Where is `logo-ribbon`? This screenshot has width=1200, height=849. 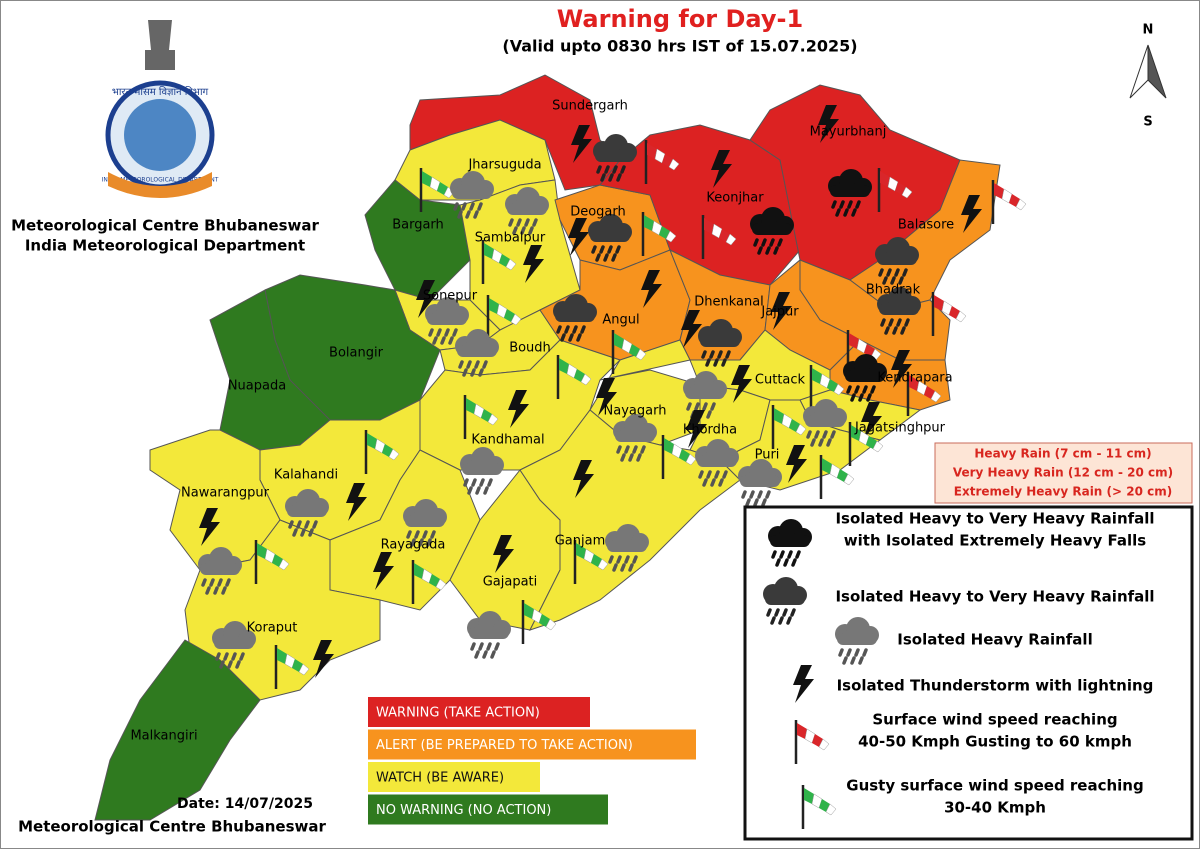 logo-ribbon is located at coordinates (160, 185).